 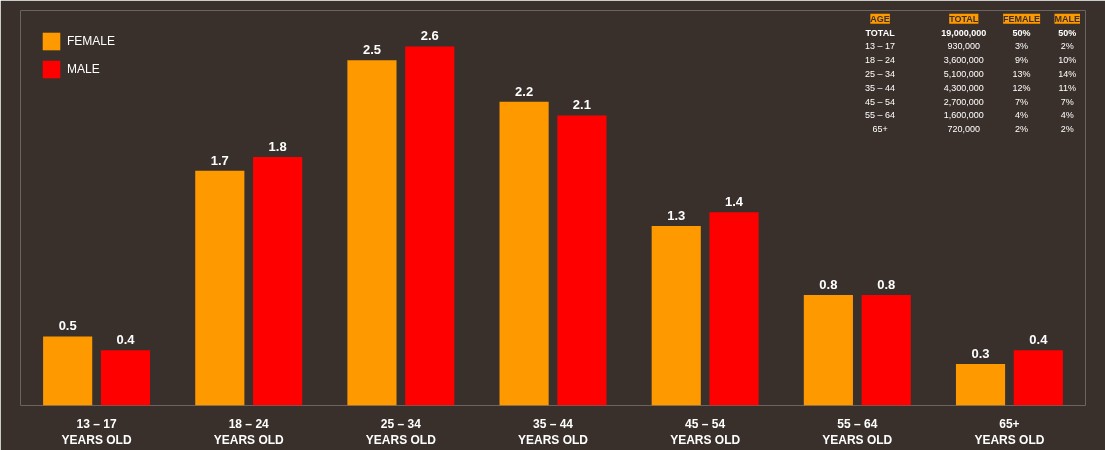 What do you see at coordinates (96, 432) in the screenshot?
I see `x-tick-label: 13 – 17 YEARS OLD` at bounding box center [96, 432].